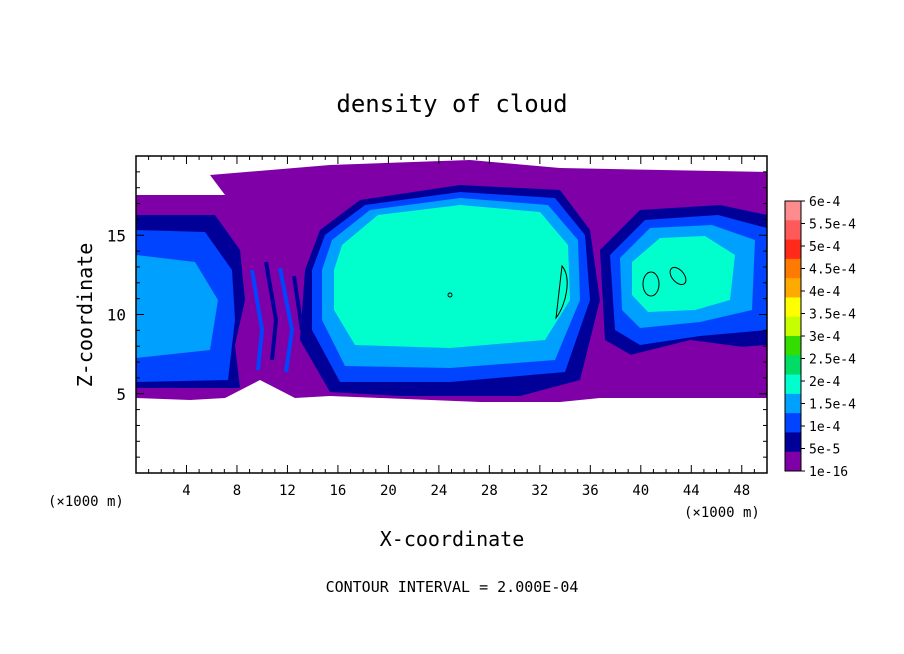  I want to click on x-tick-label: 36, so click(590, 491).